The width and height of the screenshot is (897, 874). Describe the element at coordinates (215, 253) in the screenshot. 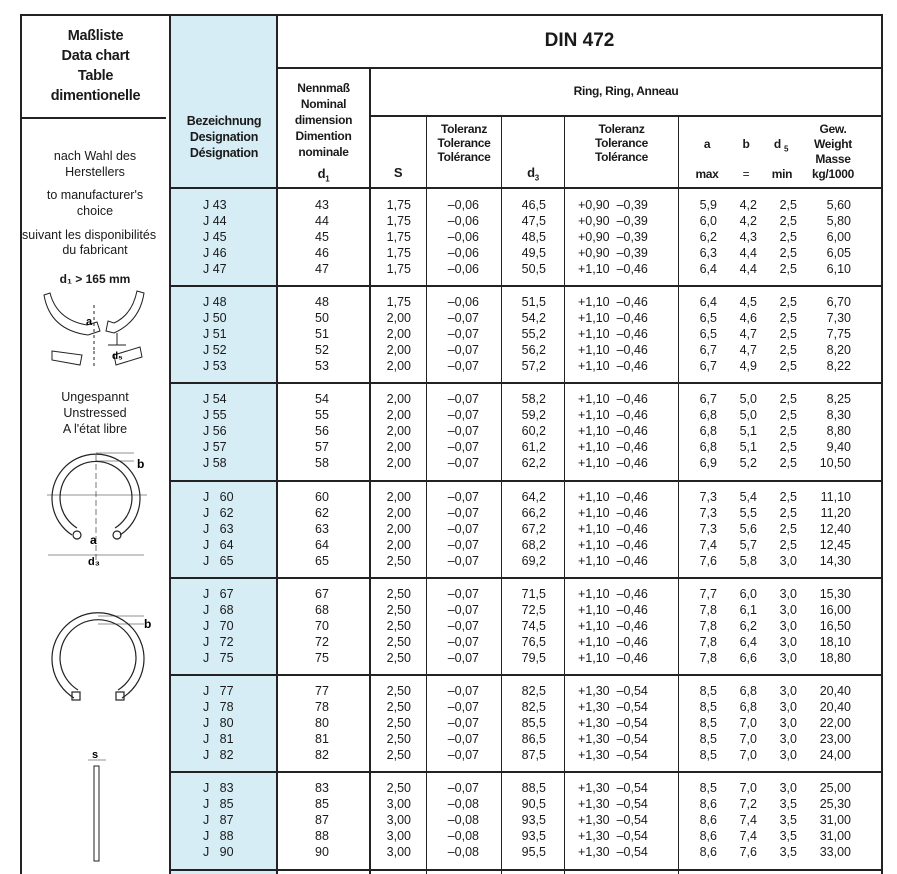

I see `cell-designation: J 46` at that location.